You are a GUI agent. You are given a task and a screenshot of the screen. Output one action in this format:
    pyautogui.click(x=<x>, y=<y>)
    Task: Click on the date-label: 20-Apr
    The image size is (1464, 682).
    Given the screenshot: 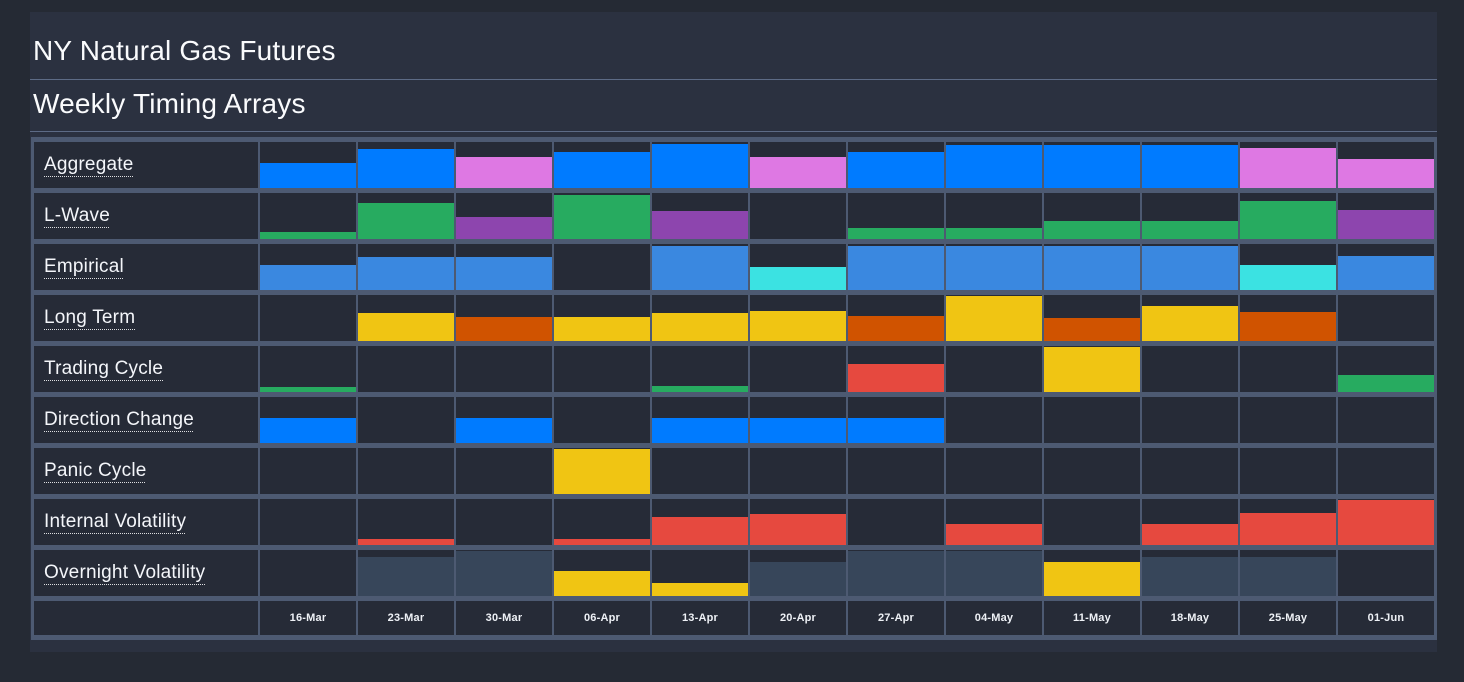 What is the action you would take?
    pyautogui.click(x=798, y=618)
    